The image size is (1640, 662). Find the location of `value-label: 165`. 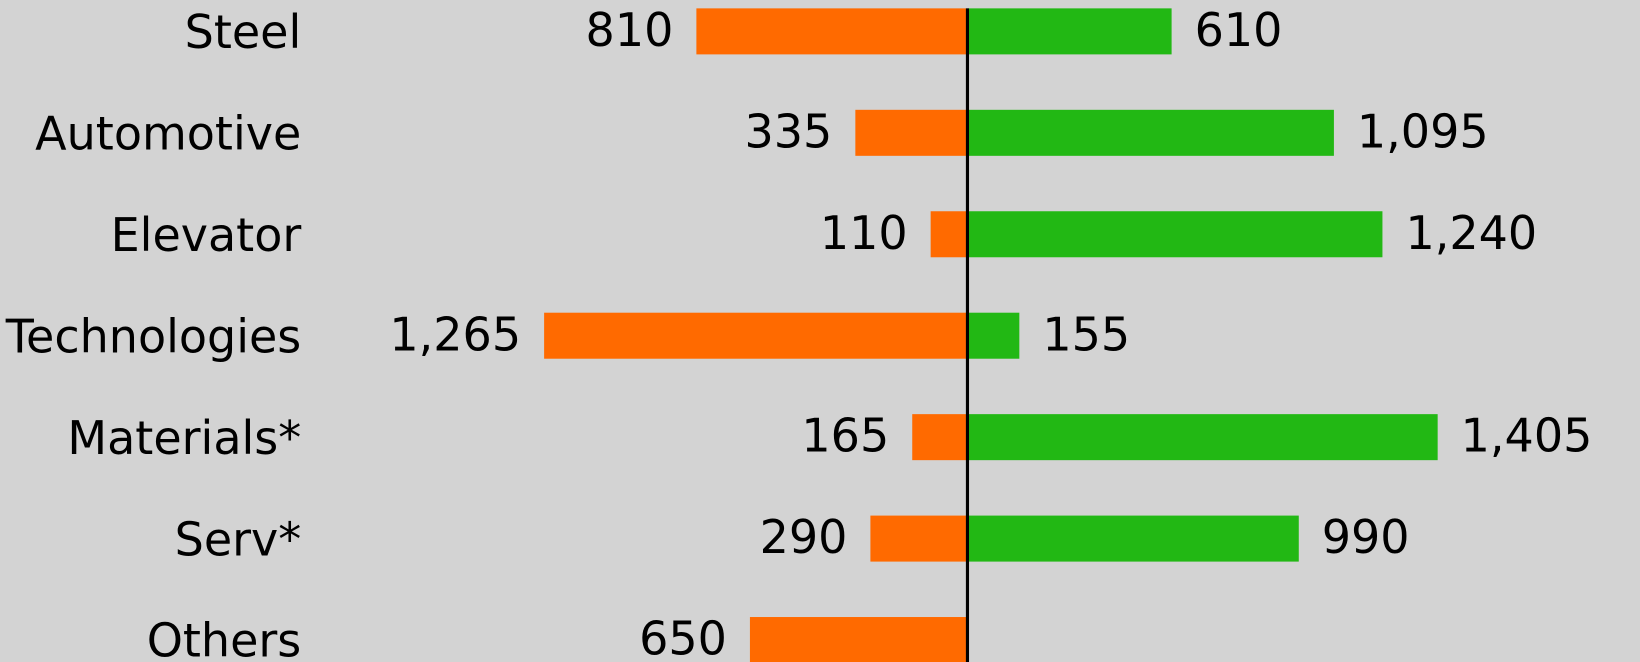

value-label: 165 is located at coordinates (845, 436).